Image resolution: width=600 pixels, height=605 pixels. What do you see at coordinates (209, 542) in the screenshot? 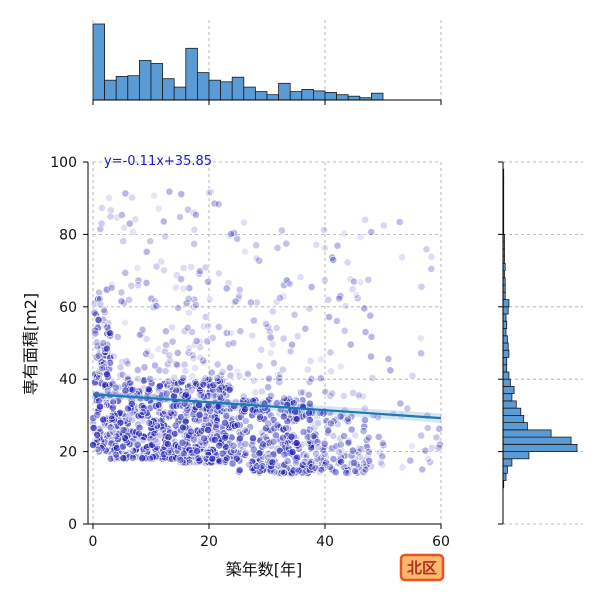
I see `x-tick-label: 20` at bounding box center [209, 542].